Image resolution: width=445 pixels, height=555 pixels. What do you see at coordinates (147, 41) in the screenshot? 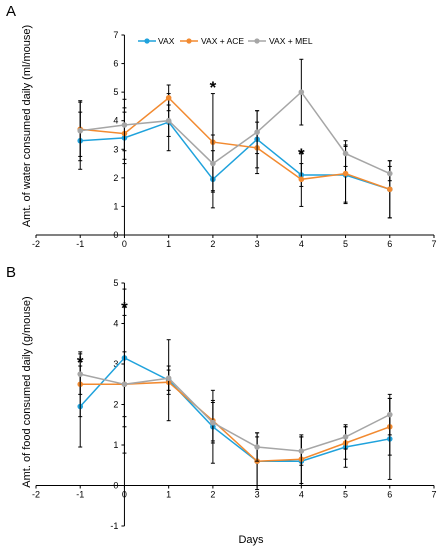
I see `legend-marker-vax` at bounding box center [147, 41].